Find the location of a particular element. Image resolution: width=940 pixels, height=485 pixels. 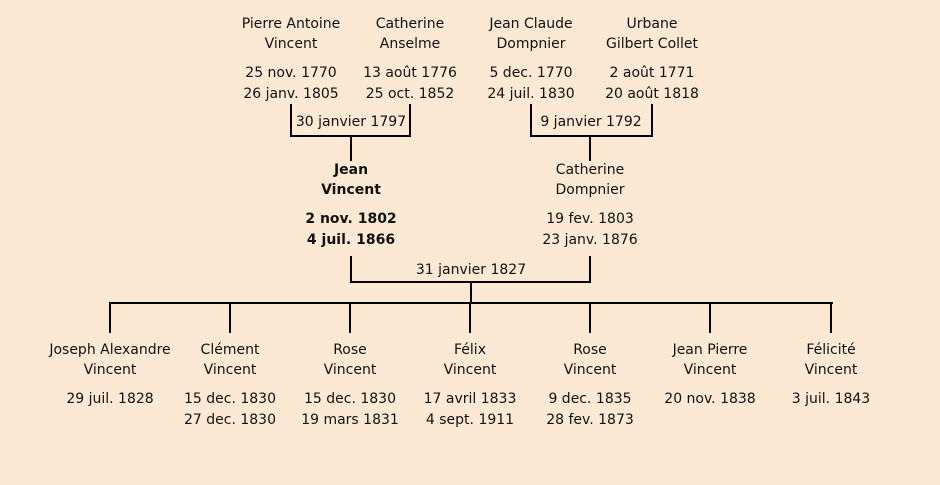

person-name-line1: Urbane is located at coordinates (652, 24).